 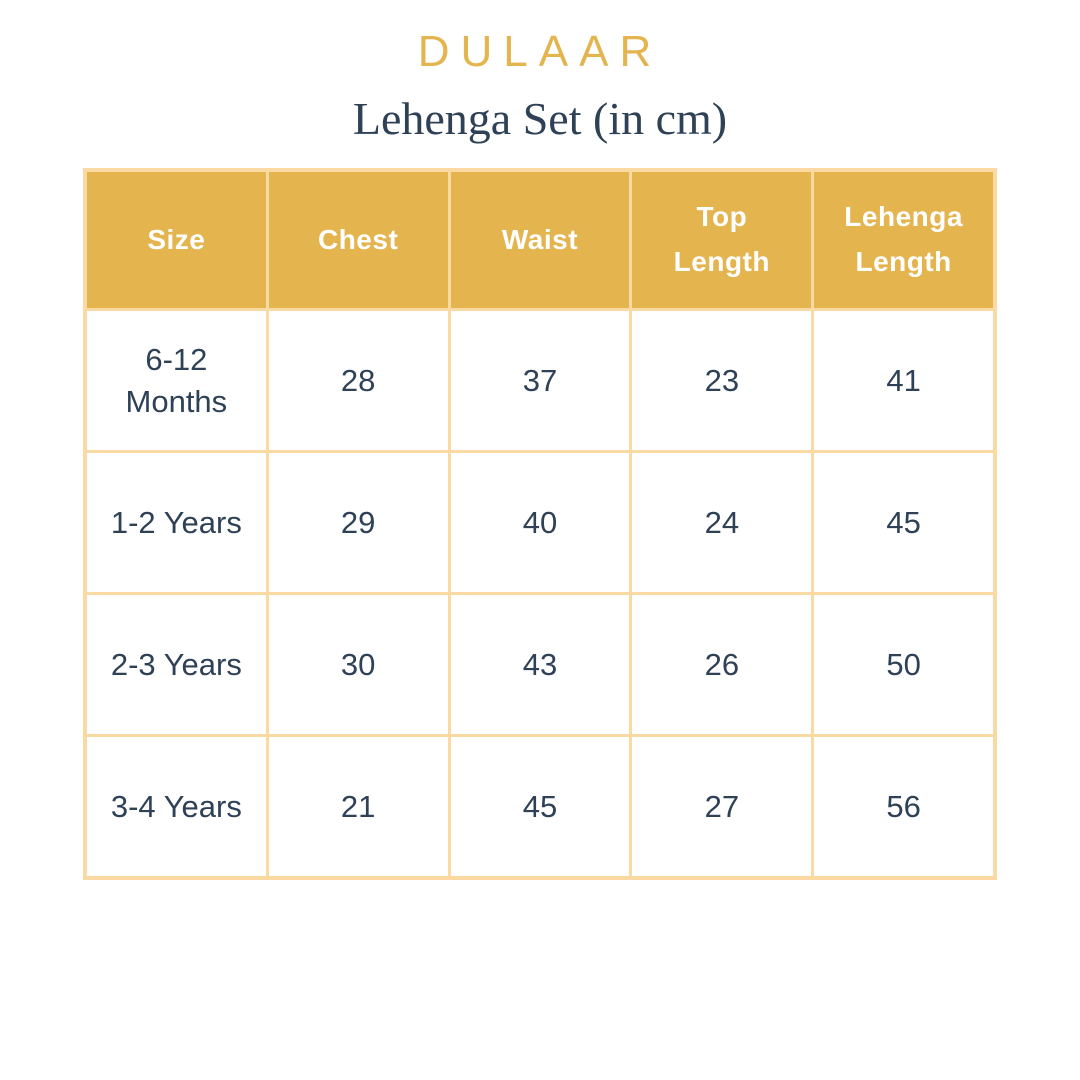 I want to click on cell-waist: 43, so click(x=540, y=664).